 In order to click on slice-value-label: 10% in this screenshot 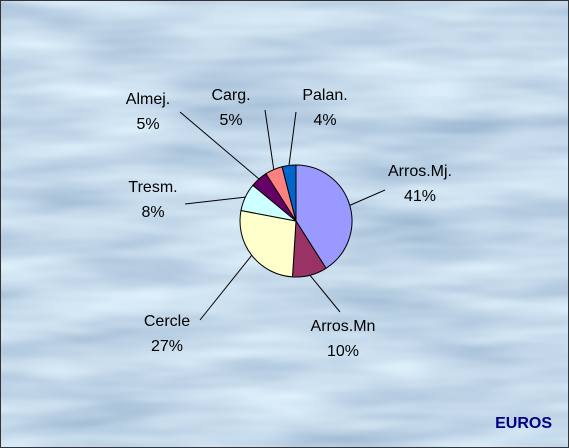, I will do `click(343, 351)`.